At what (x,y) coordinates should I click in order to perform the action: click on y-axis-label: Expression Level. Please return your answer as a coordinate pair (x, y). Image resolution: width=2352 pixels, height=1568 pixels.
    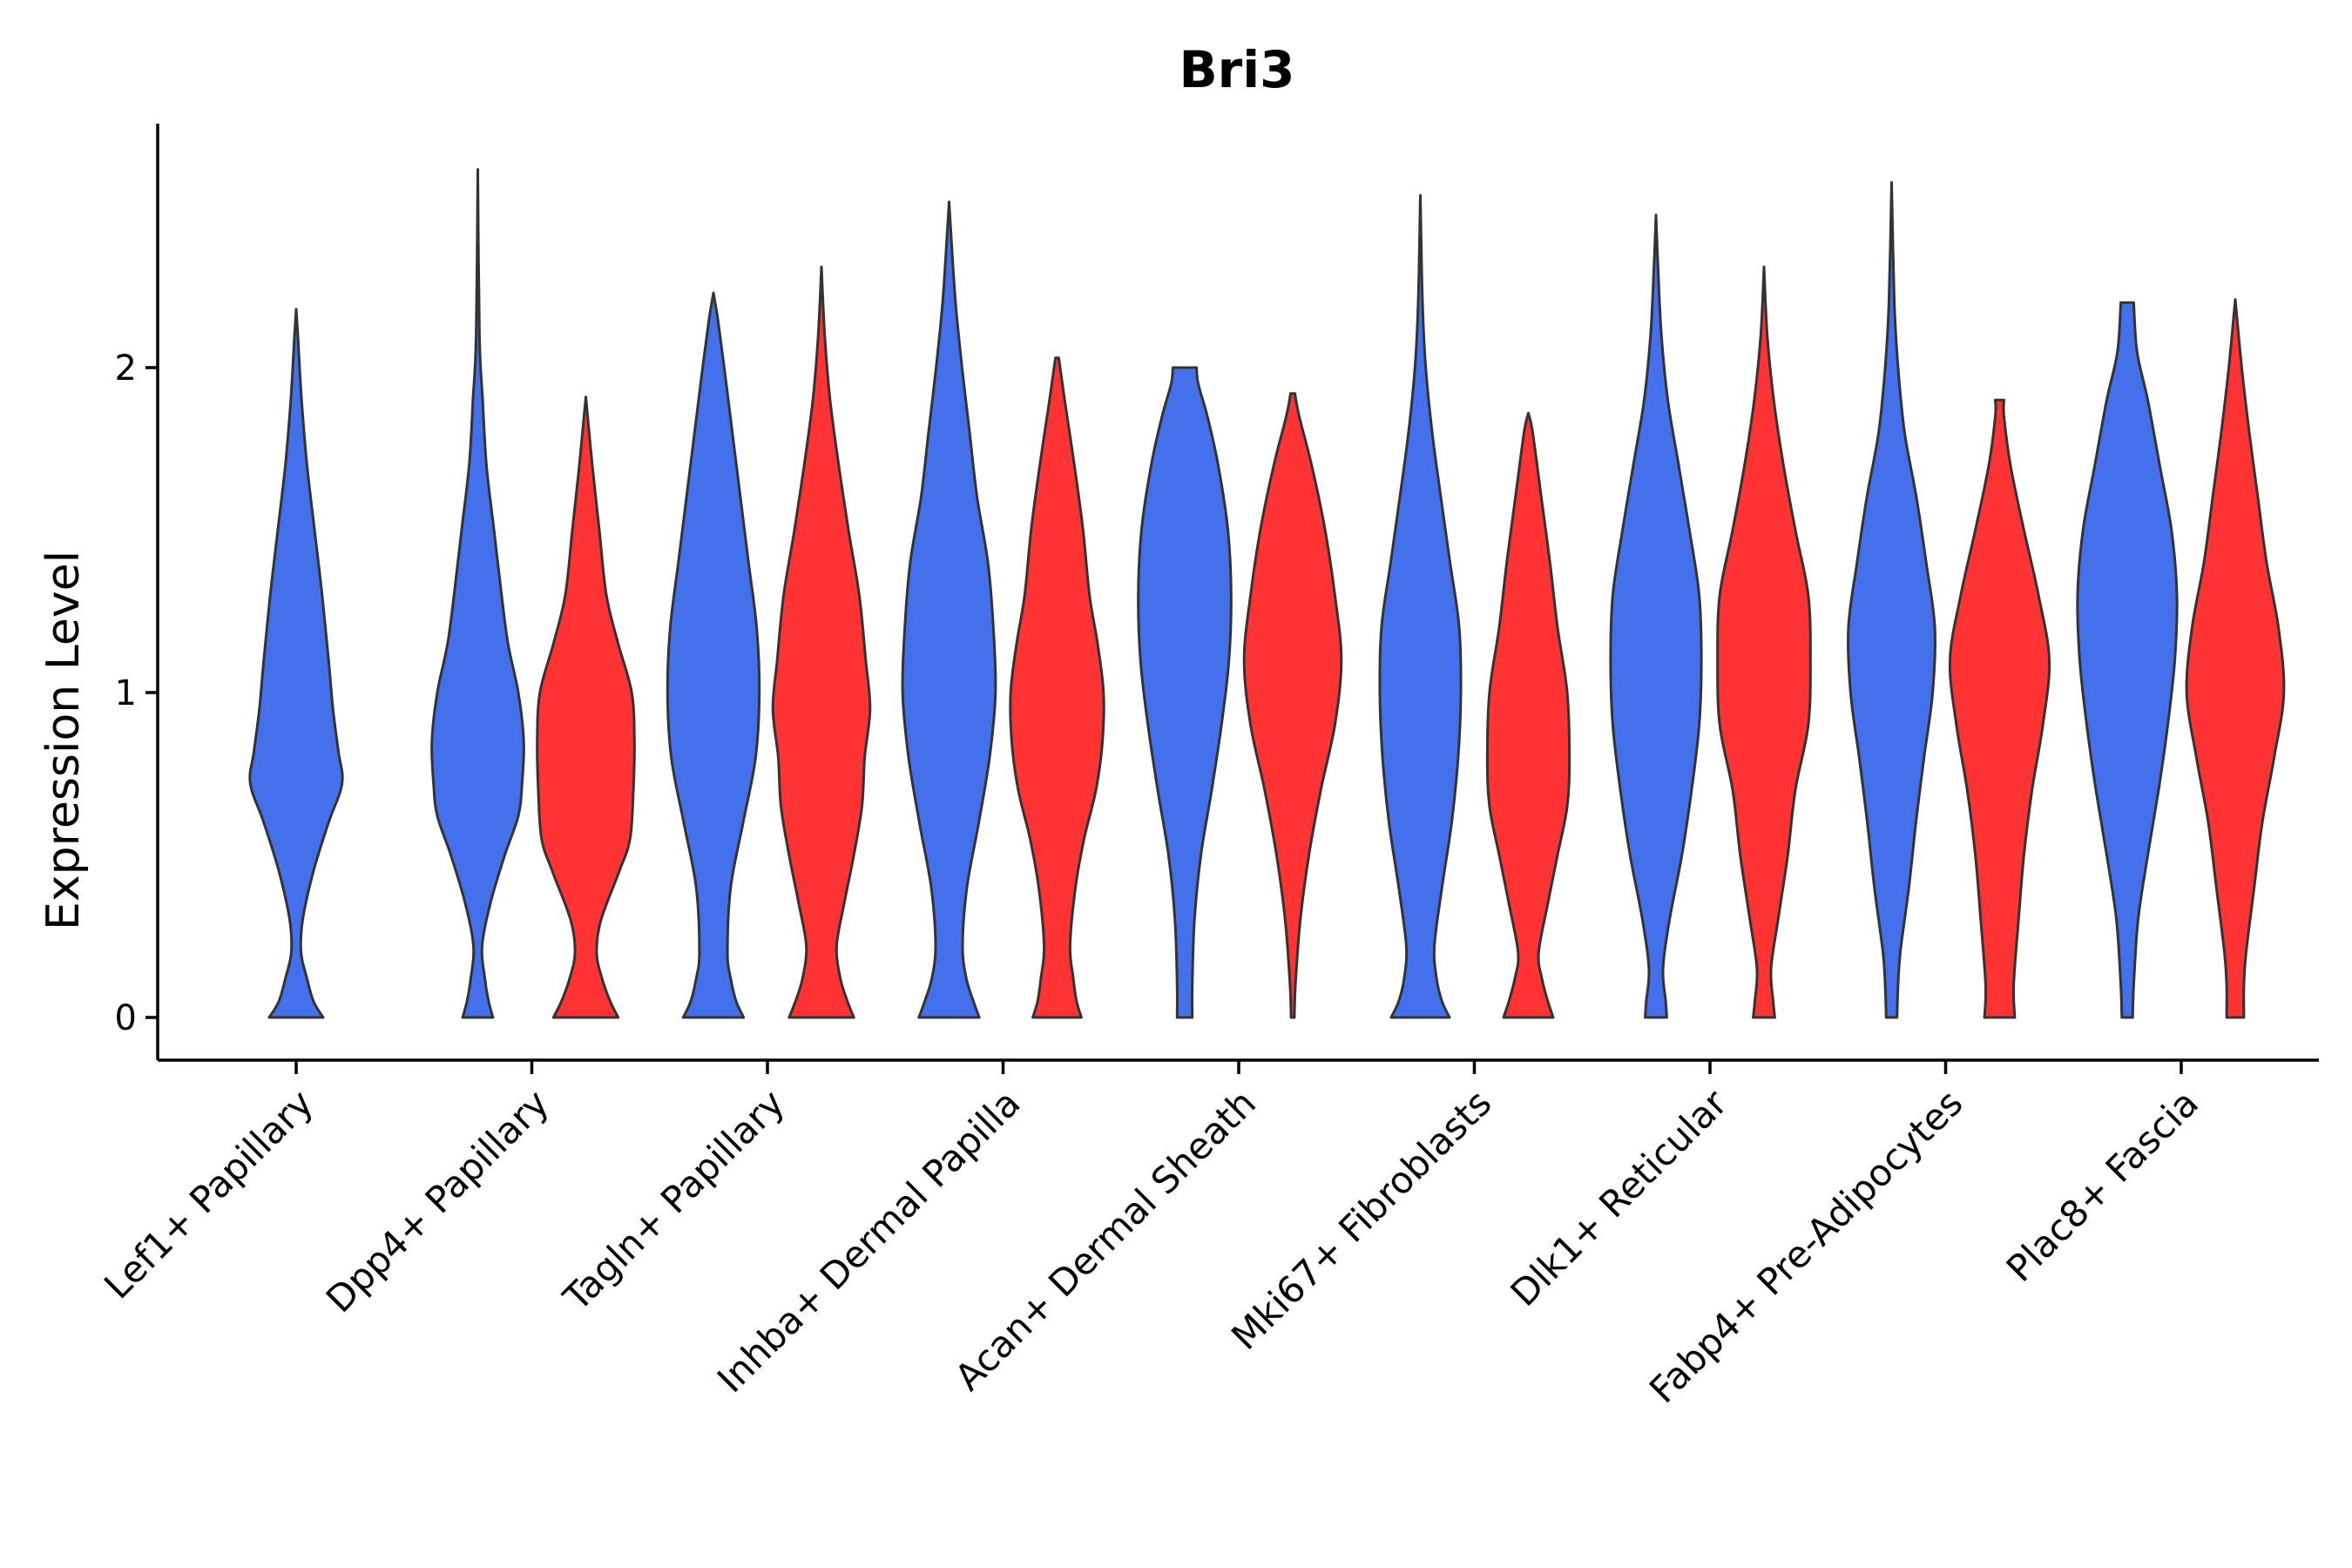
    Looking at the image, I should click on (64, 741).